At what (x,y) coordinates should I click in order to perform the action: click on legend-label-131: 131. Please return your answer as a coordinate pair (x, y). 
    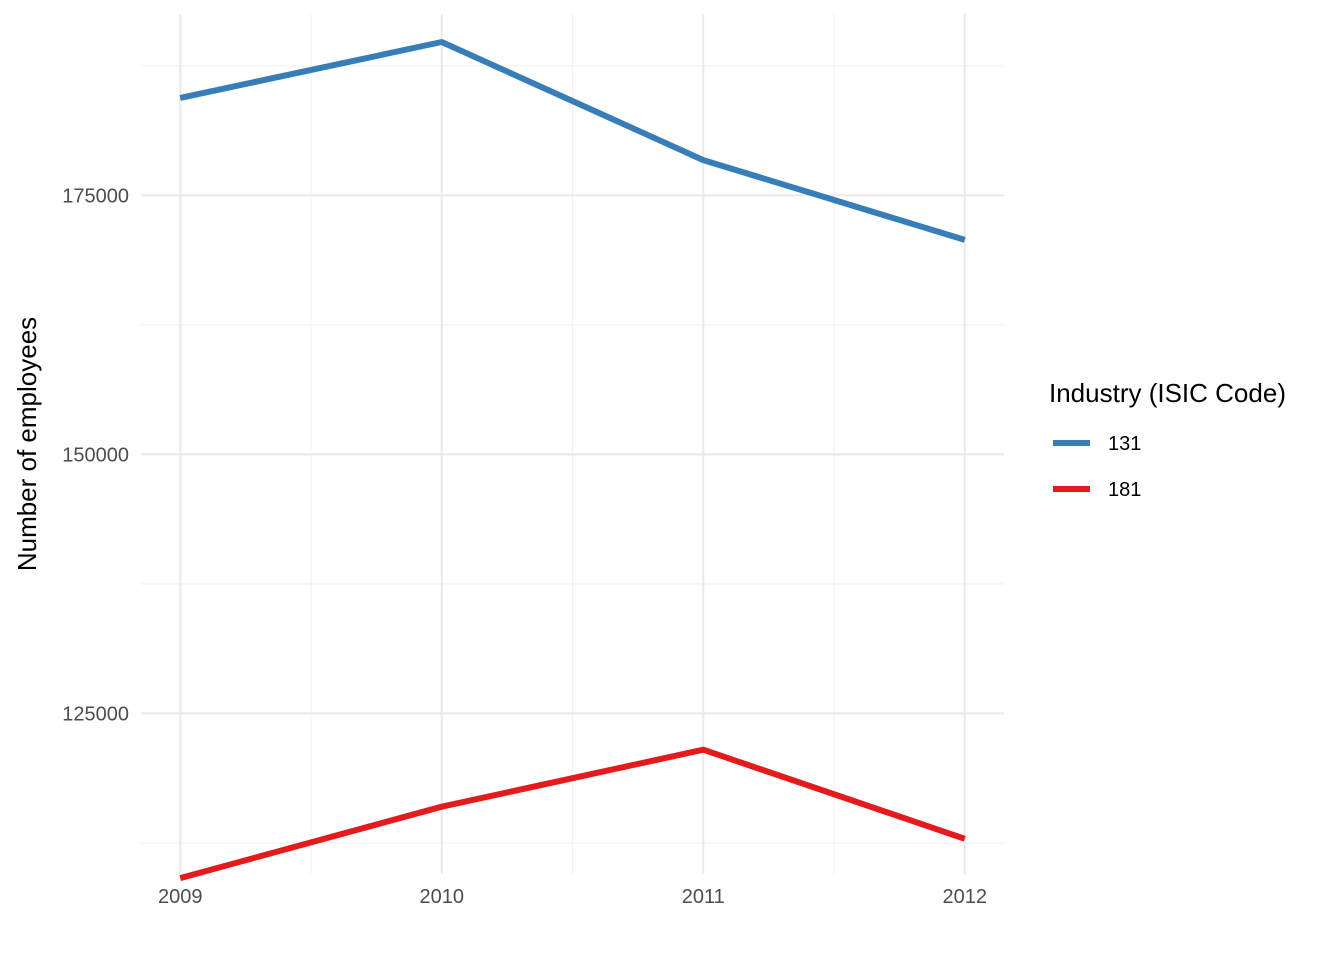
    Looking at the image, I should click on (1124, 444).